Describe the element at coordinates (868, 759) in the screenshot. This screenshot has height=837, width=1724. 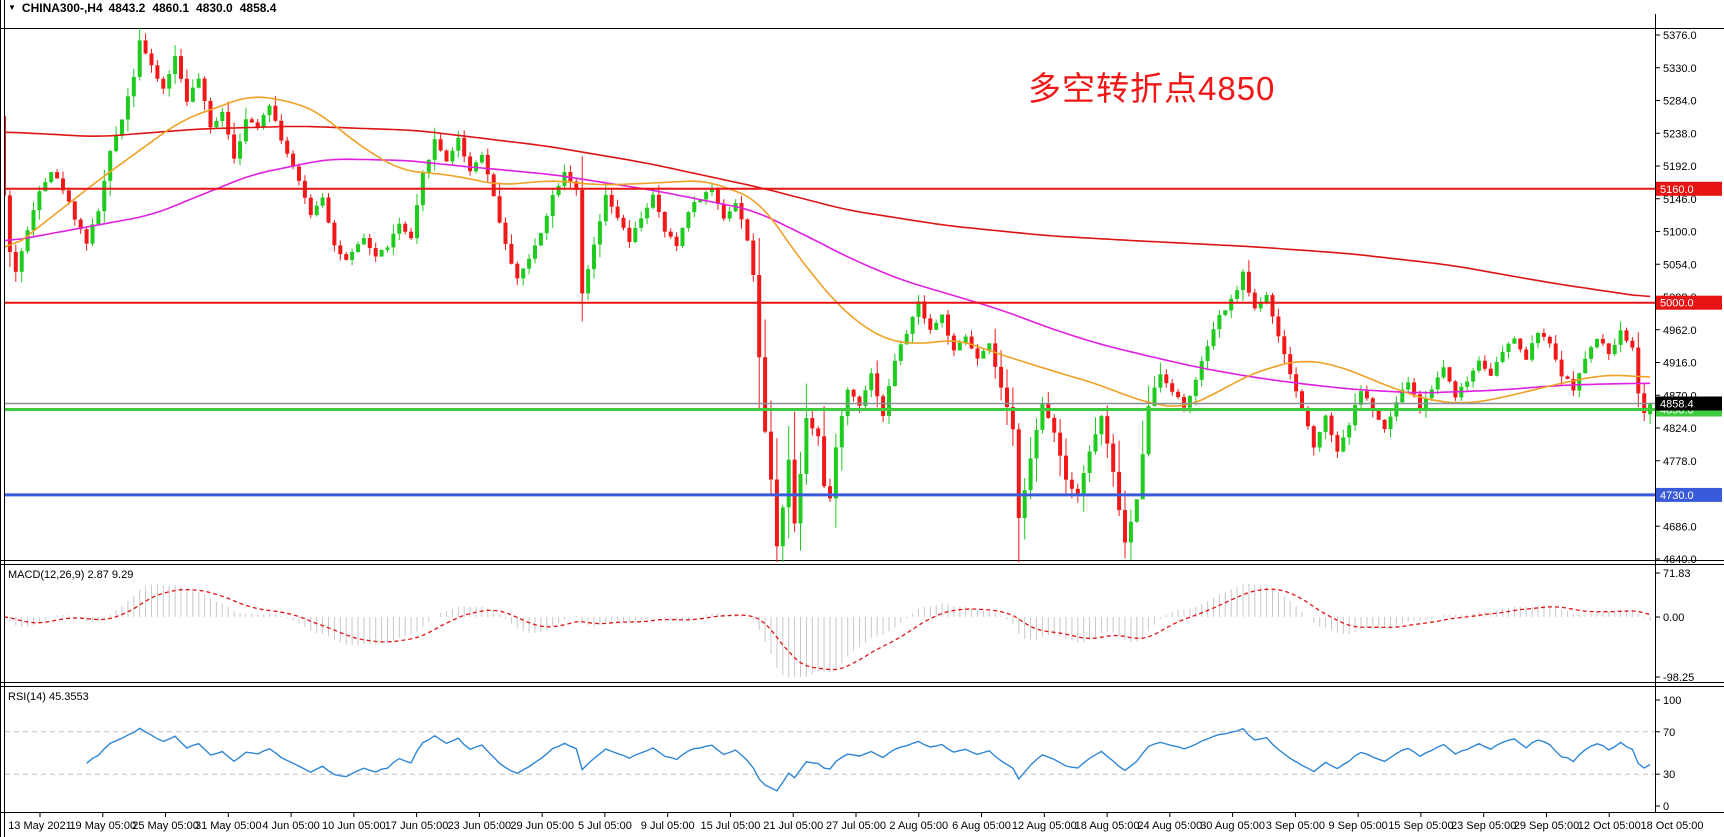
I see `rsi-line` at that location.